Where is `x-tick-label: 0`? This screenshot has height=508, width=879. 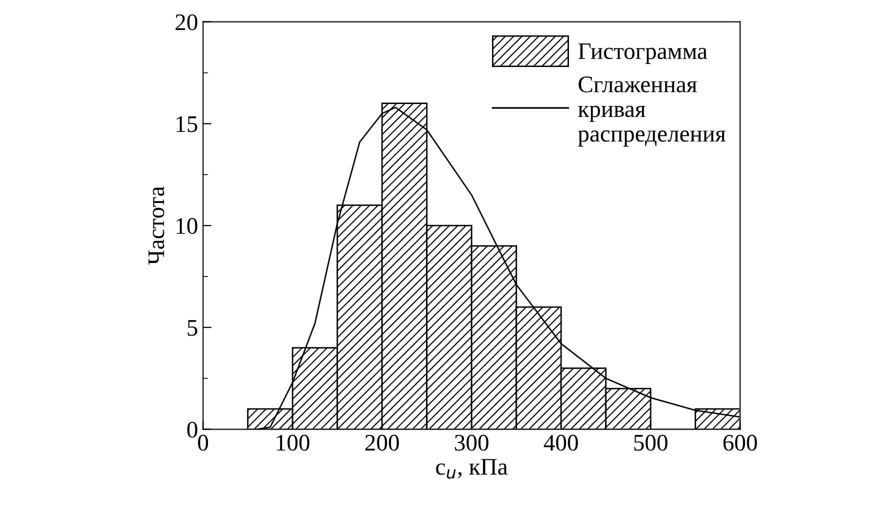
x-tick-label: 0 is located at coordinates (203, 442).